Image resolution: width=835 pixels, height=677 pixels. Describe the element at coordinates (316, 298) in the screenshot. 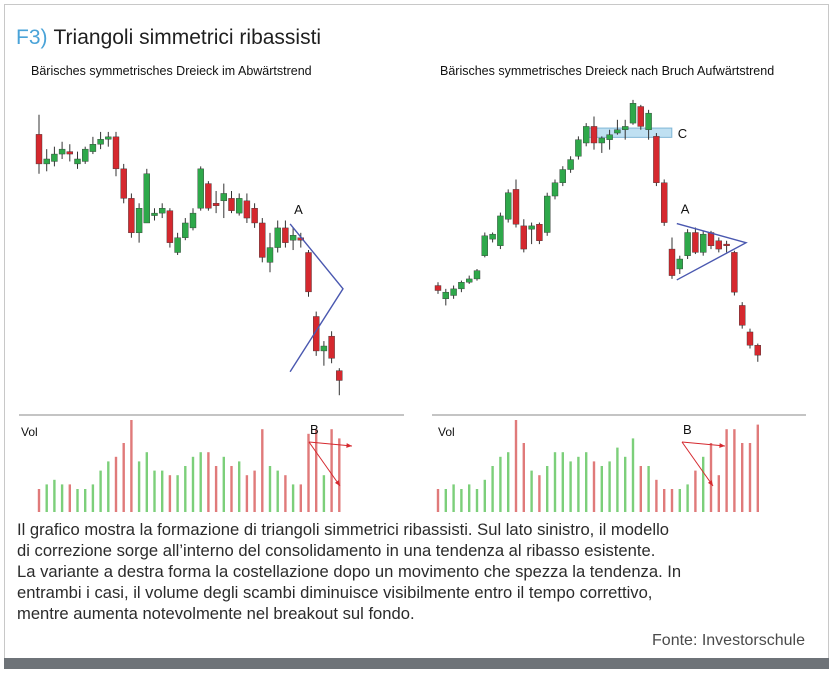

I see `symmetric-triangle` at that location.